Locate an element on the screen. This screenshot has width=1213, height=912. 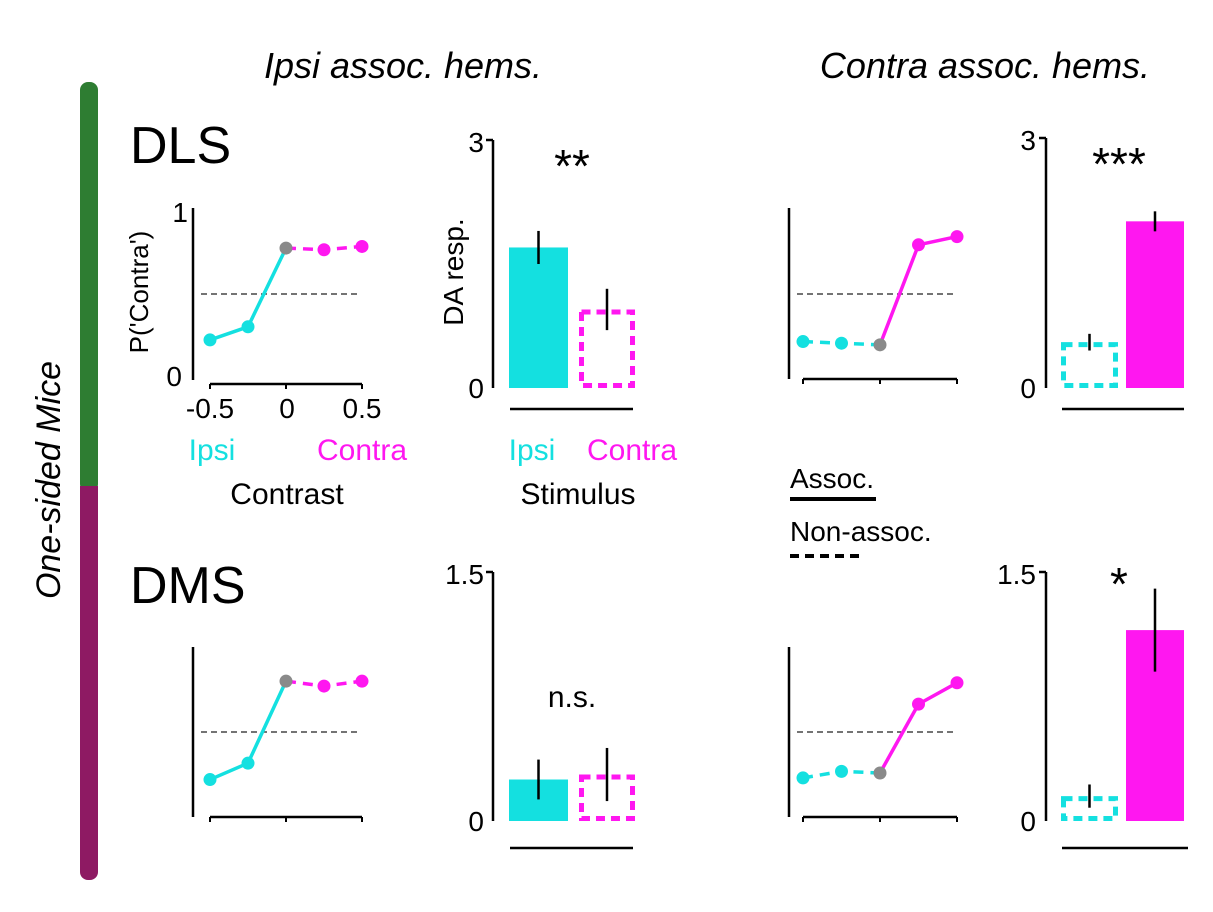
side-bar-green is located at coordinates (89, 287).